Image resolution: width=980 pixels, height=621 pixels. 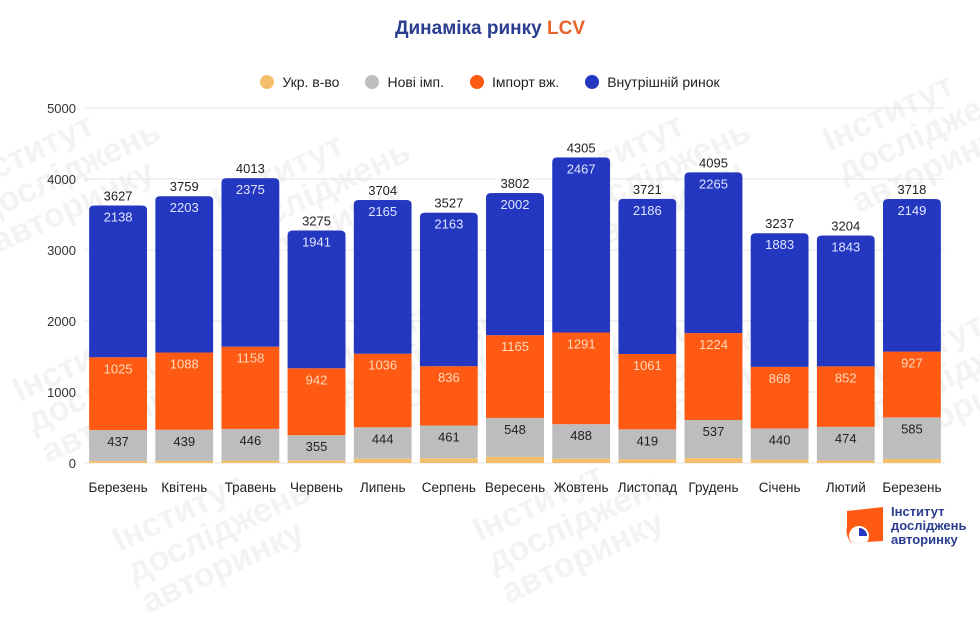 What do you see at coordinates (713, 183) in the screenshot?
I see `data-label: 2265` at bounding box center [713, 183].